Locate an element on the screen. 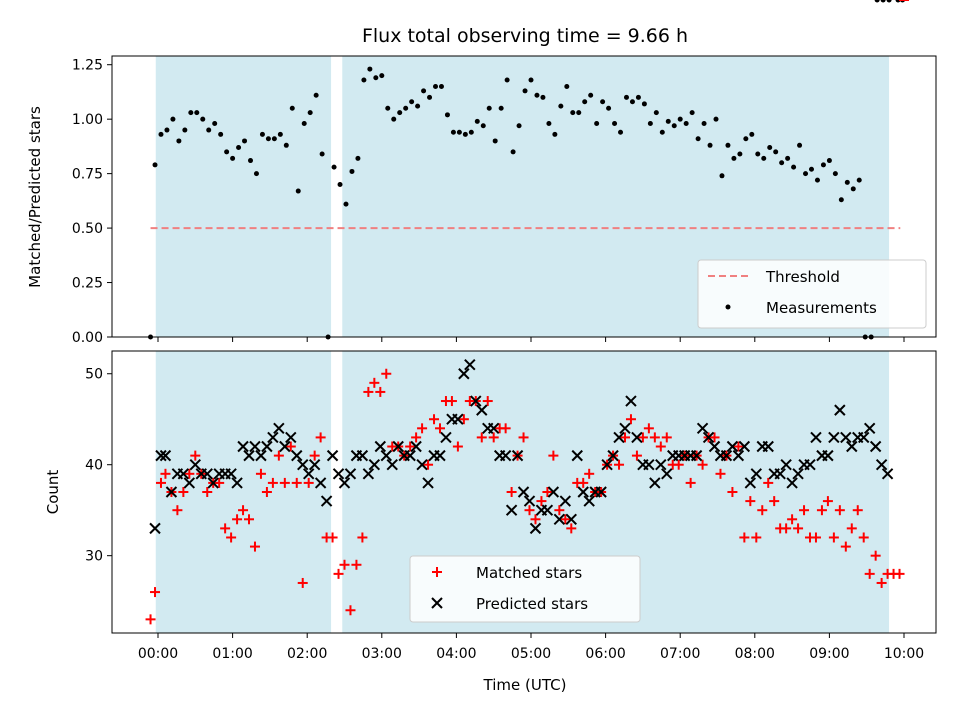 The width and height of the screenshot is (960, 720). x-tick-label: 02:00 is located at coordinates (307, 654).